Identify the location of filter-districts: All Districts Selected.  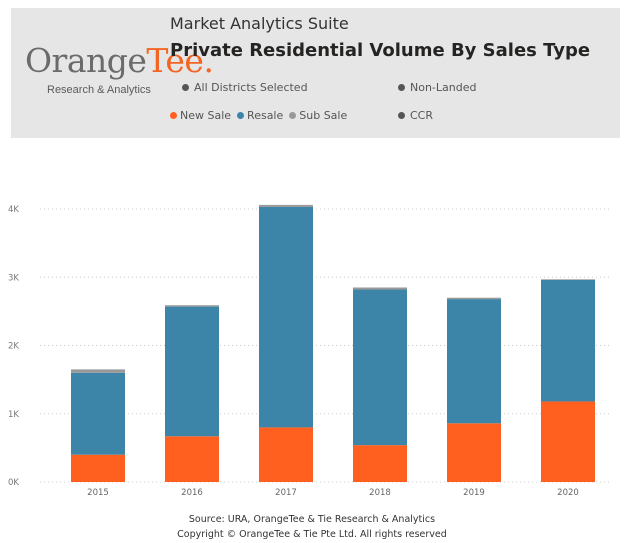
(245, 87).